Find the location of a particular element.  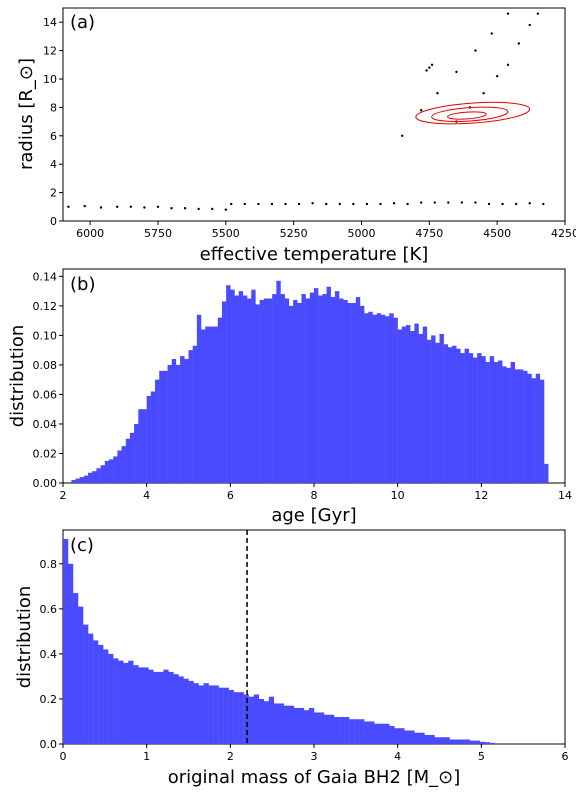

panel-a-label: (a) is located at coordinates (82, 22).